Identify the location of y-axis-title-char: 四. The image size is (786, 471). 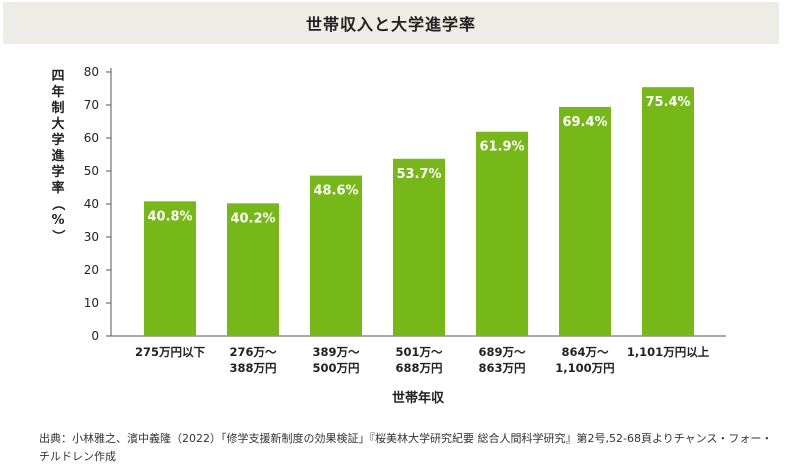
(57, 76).